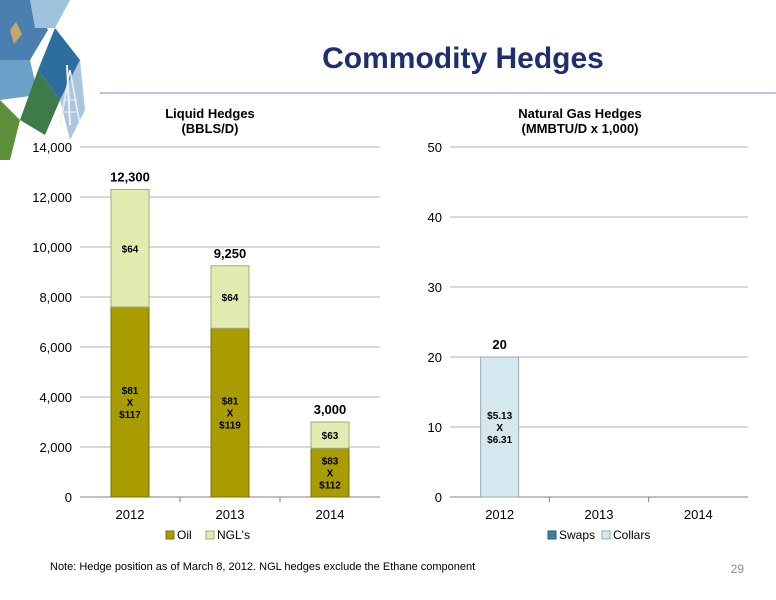  Describe the element at coordinates (52, 197) in the screenshot. I see `liquid-y-tick-label: 12,000` at that location.